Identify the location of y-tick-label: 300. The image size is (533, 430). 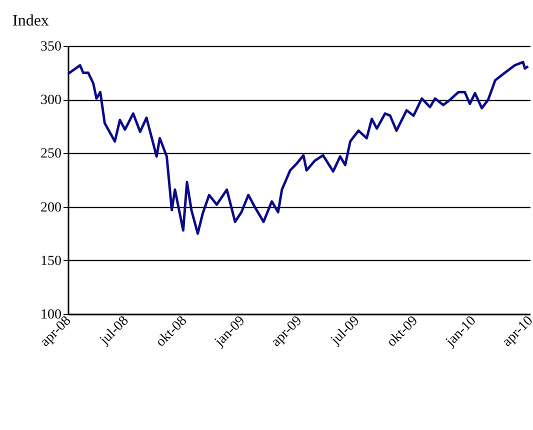
(51, 100).